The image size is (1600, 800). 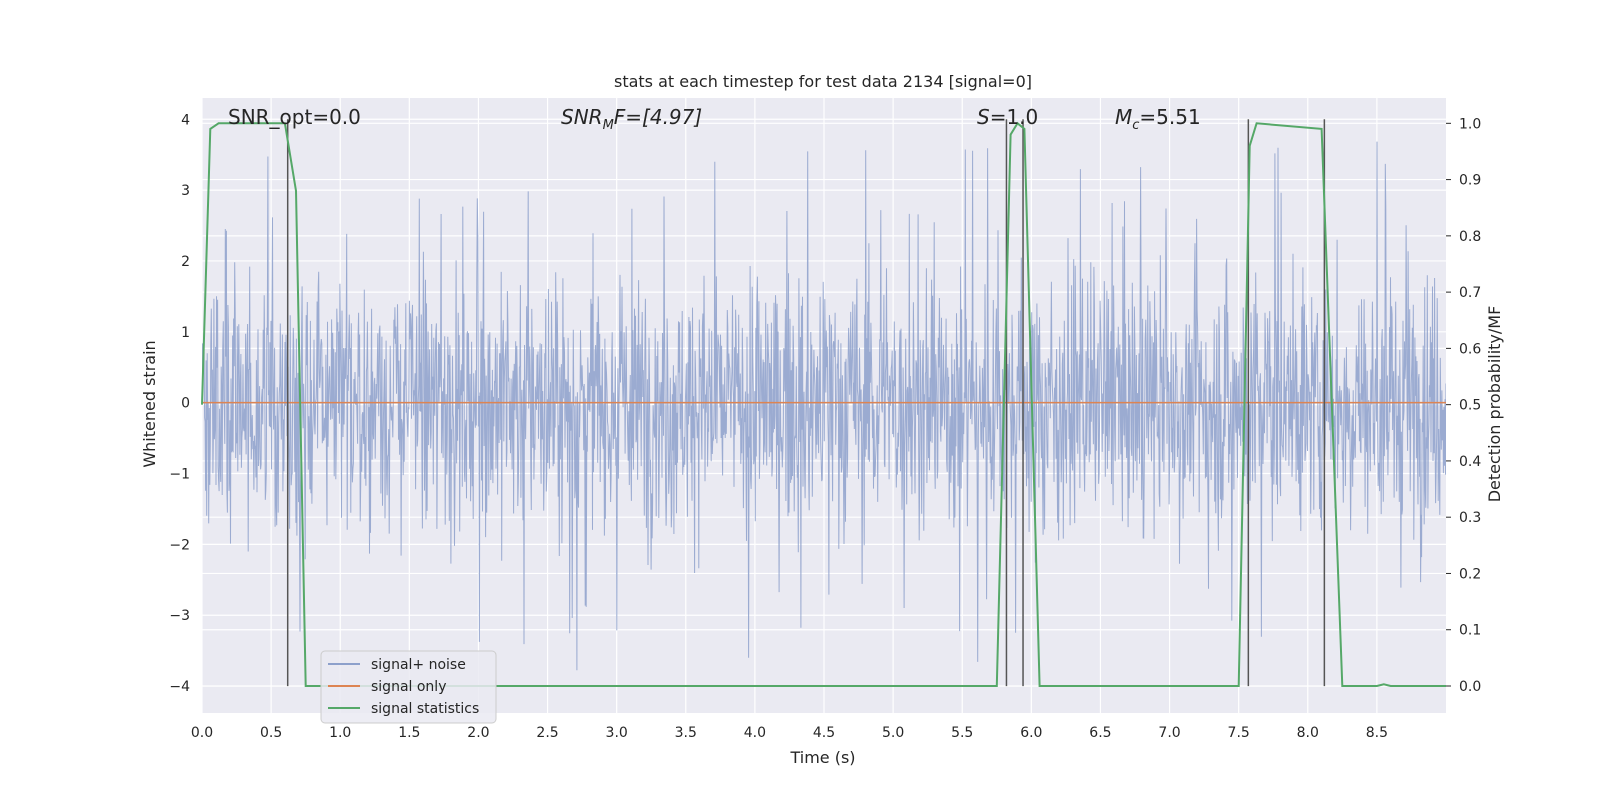 I want to click on y-tick-label: −1, so click(x=179, y=475).